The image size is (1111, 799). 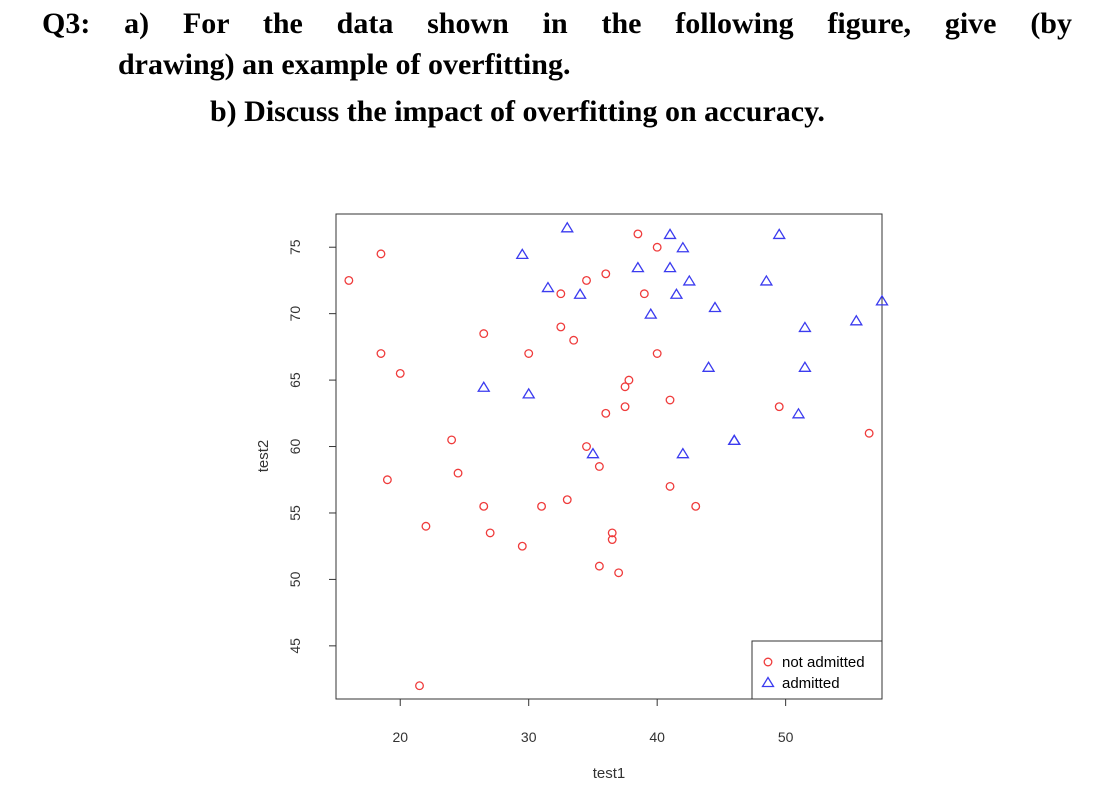 I want to click on y-tick-label: 70, so click(x=295, y=314).